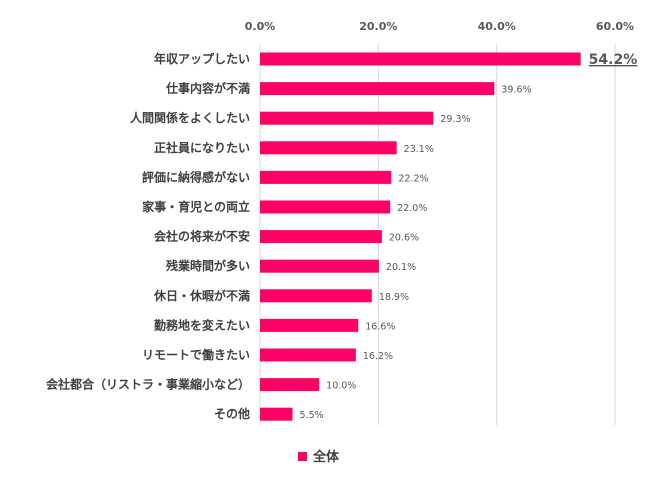  Describe the element at coordinates (419, 149) in the screenshot. I see `data-label: 23.1%` at that location.